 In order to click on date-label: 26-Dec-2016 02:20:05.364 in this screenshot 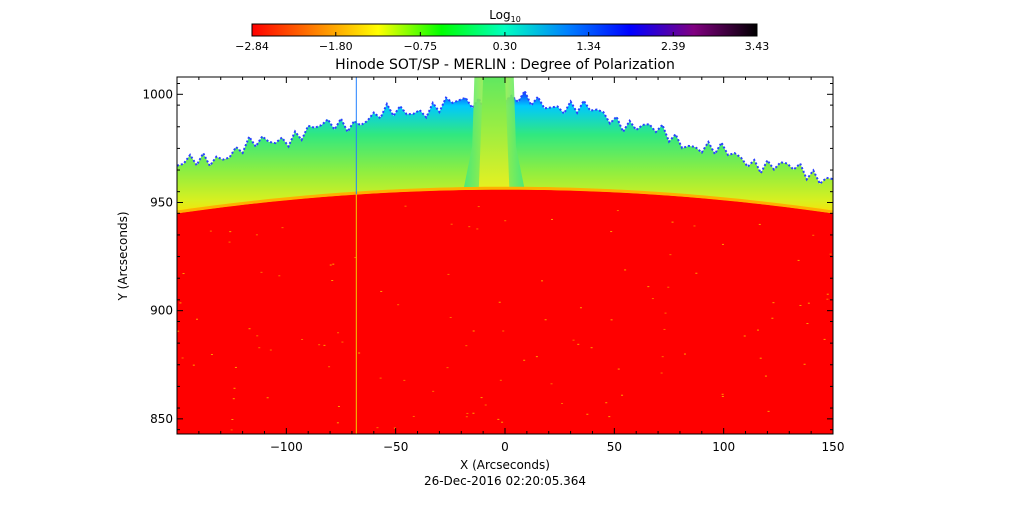, I will do `click(505, 481)`.